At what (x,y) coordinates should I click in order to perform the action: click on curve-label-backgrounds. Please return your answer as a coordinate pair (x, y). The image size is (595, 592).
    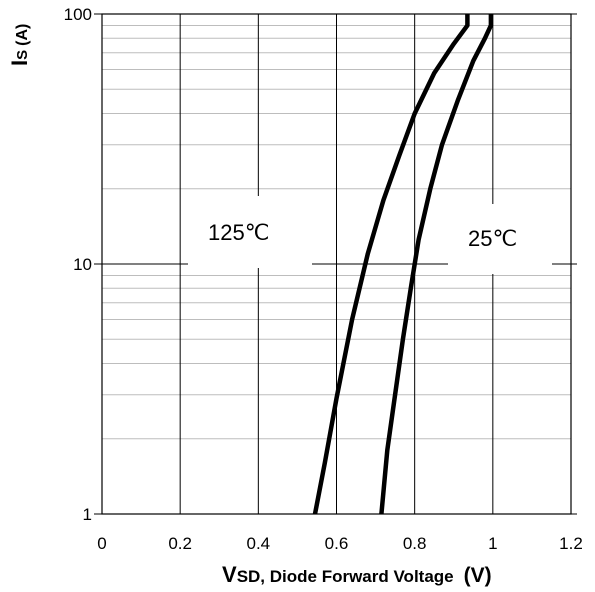
    Looking at the image, I should click on (370, 235).